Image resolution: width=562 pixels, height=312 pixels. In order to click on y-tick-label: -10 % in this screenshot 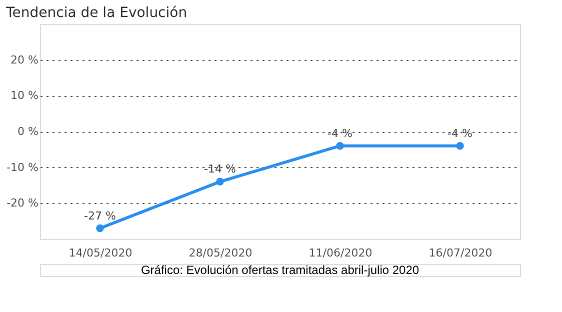, I will do `click(22, 167)`.